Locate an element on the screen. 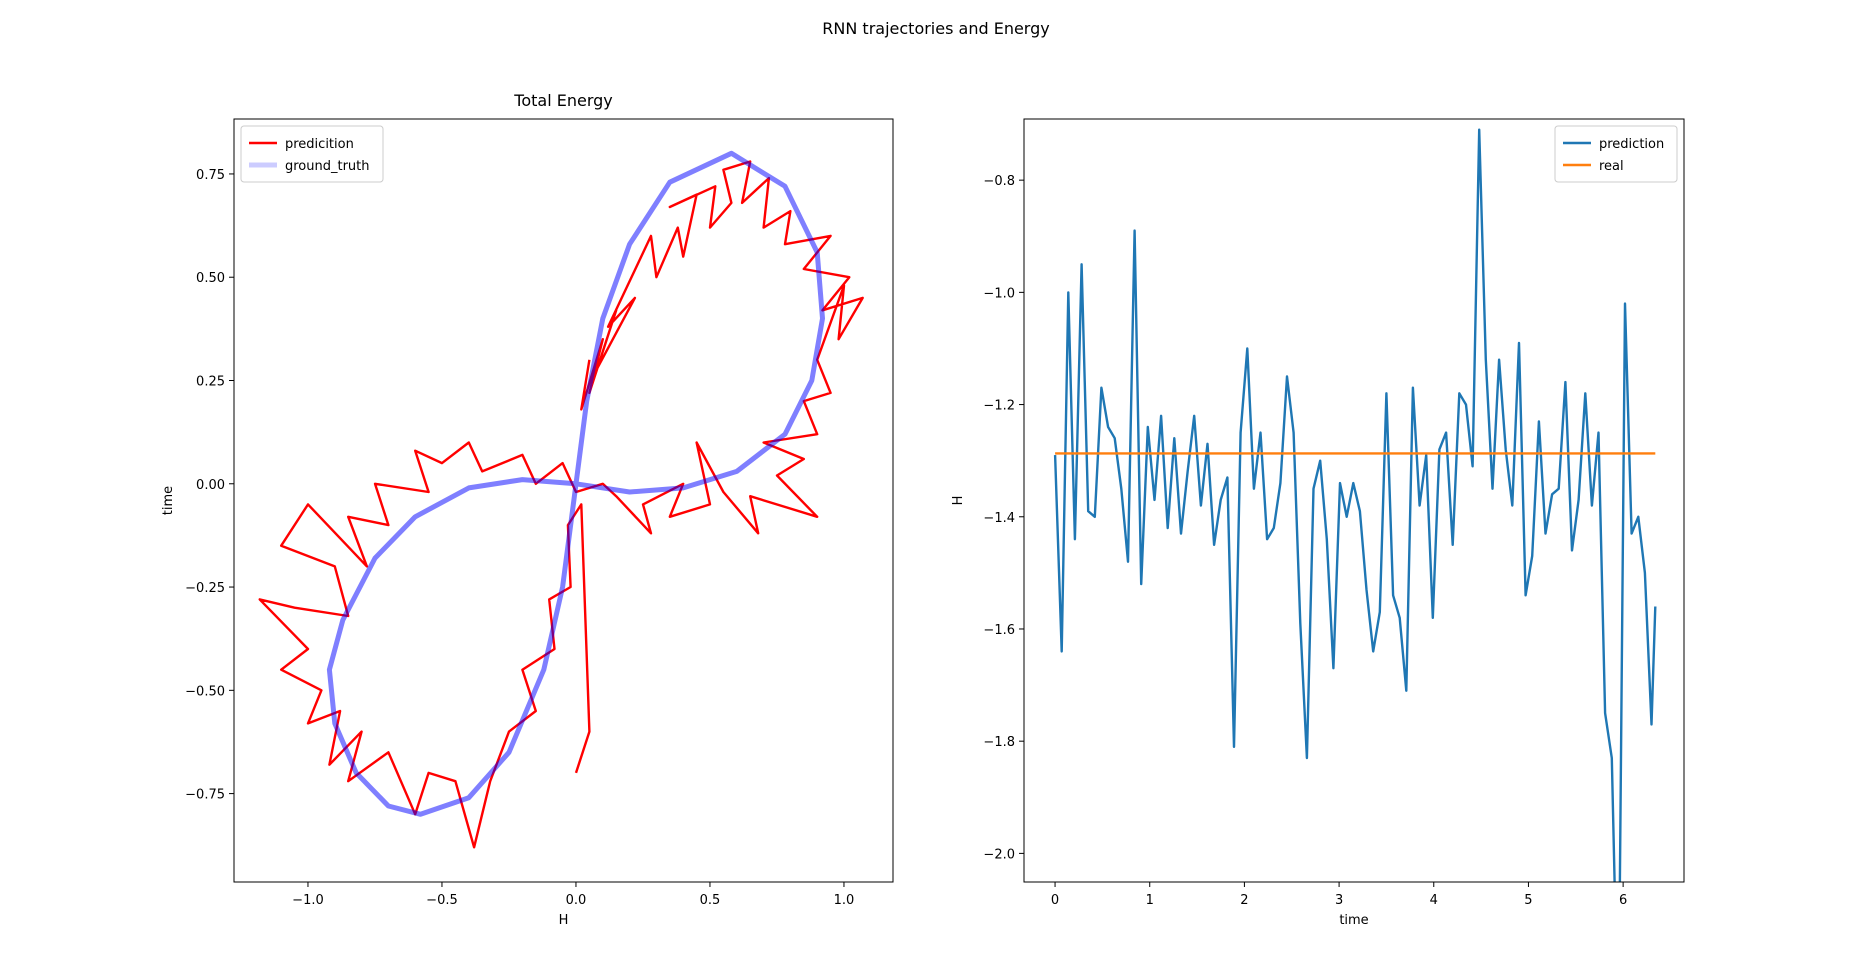 This screenshot has width=1850, height=980. y-tick-label: −1.4 is located at coordinates (999, 518).